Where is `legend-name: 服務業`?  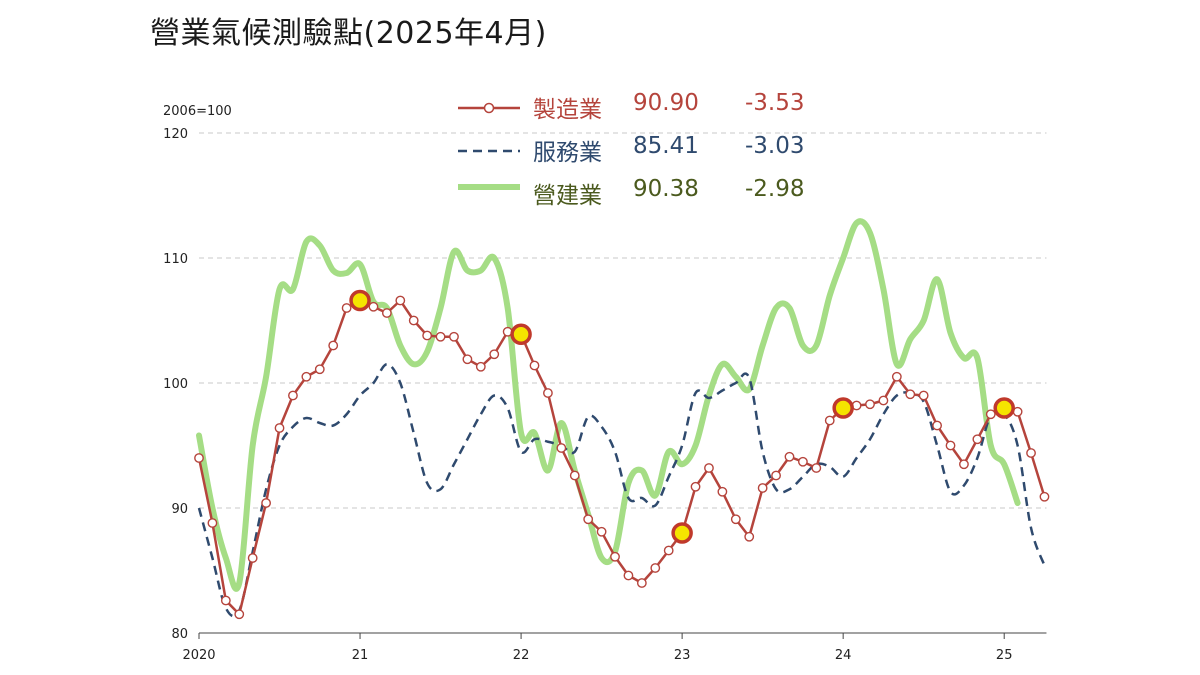 legend-name: 服務業 is located at coordinates (567, 153).